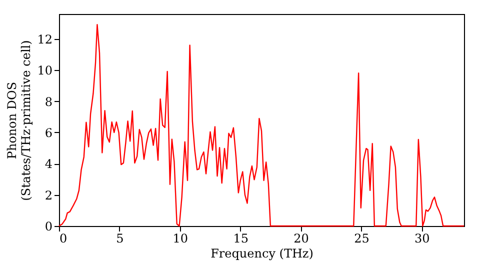 This screenshot has height=280, width=500. I want to click on y-tick-label: 12, so click(44, 39).